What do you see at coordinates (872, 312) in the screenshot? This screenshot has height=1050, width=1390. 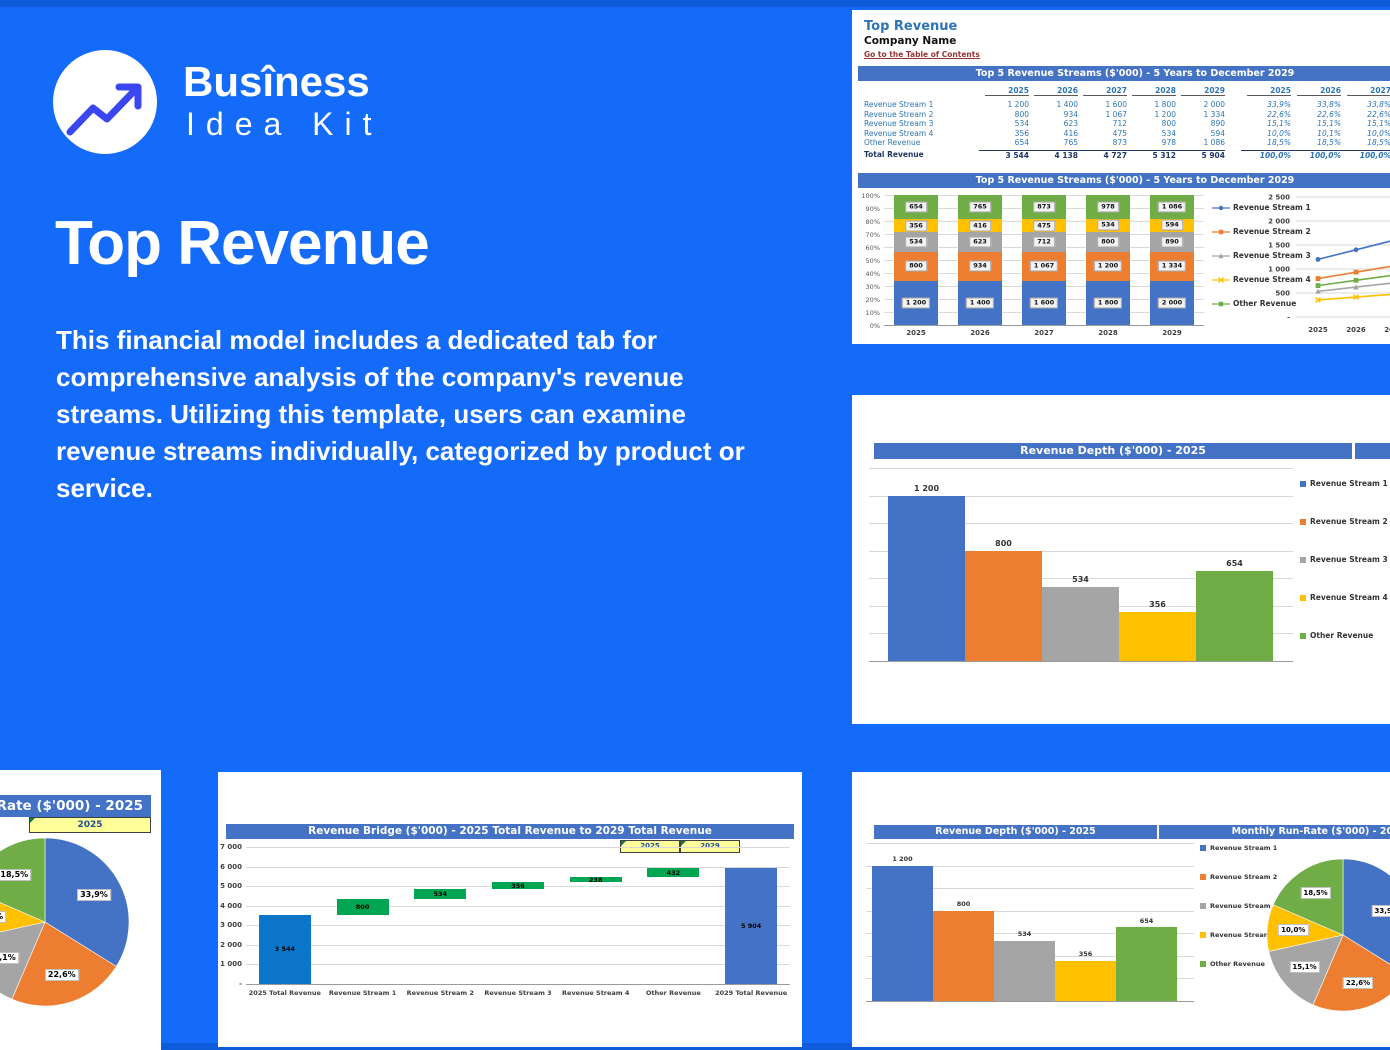 I see `axis-tick-label: 10%` at bounding box center [872, 312].